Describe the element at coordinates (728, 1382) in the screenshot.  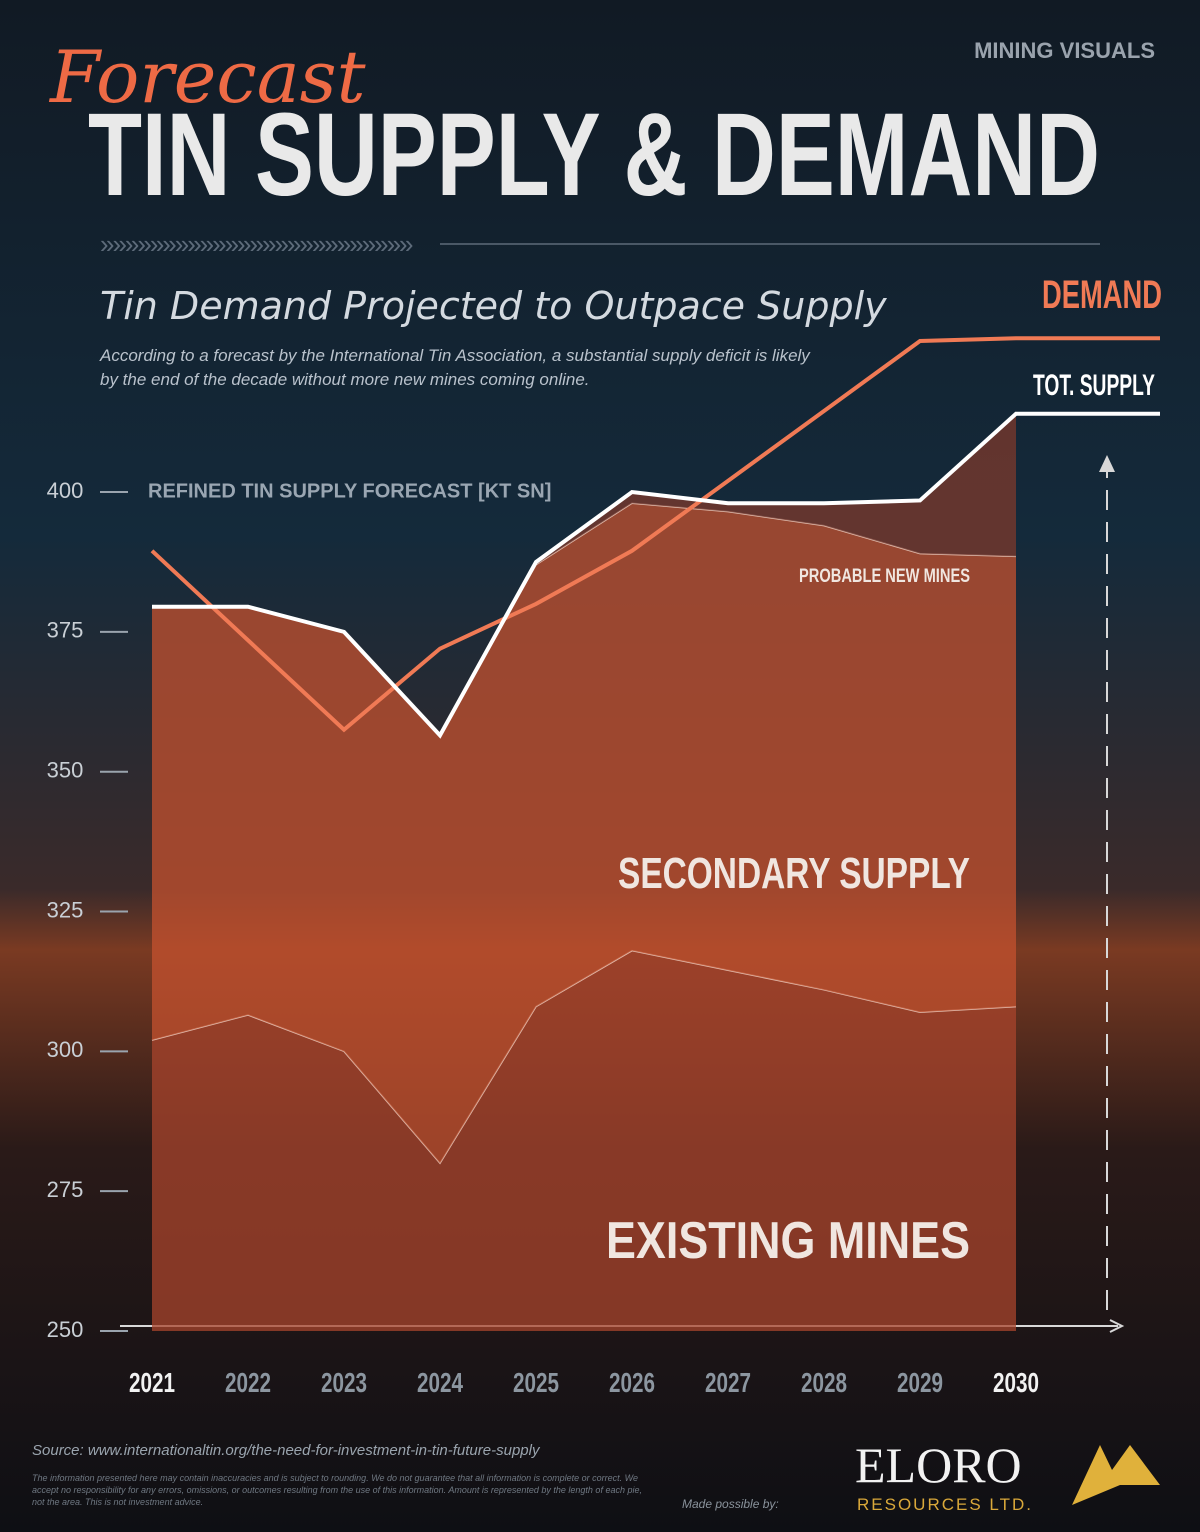
I see `x-tick-label: 2027` at that location.